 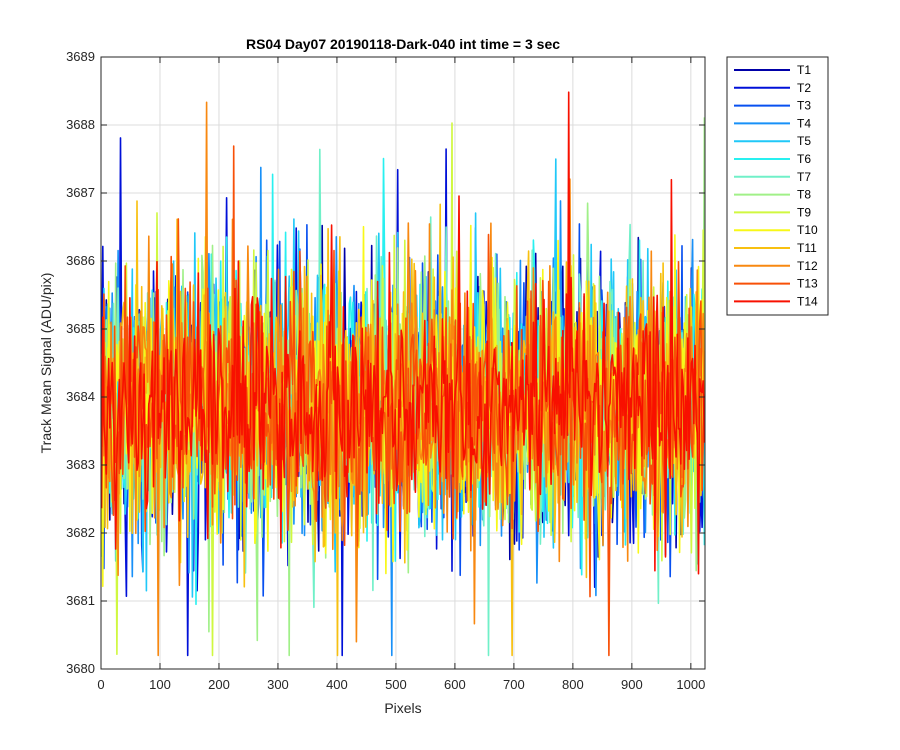 I want to click on x-axis-label: Pixels, so click(x=402, y=708).